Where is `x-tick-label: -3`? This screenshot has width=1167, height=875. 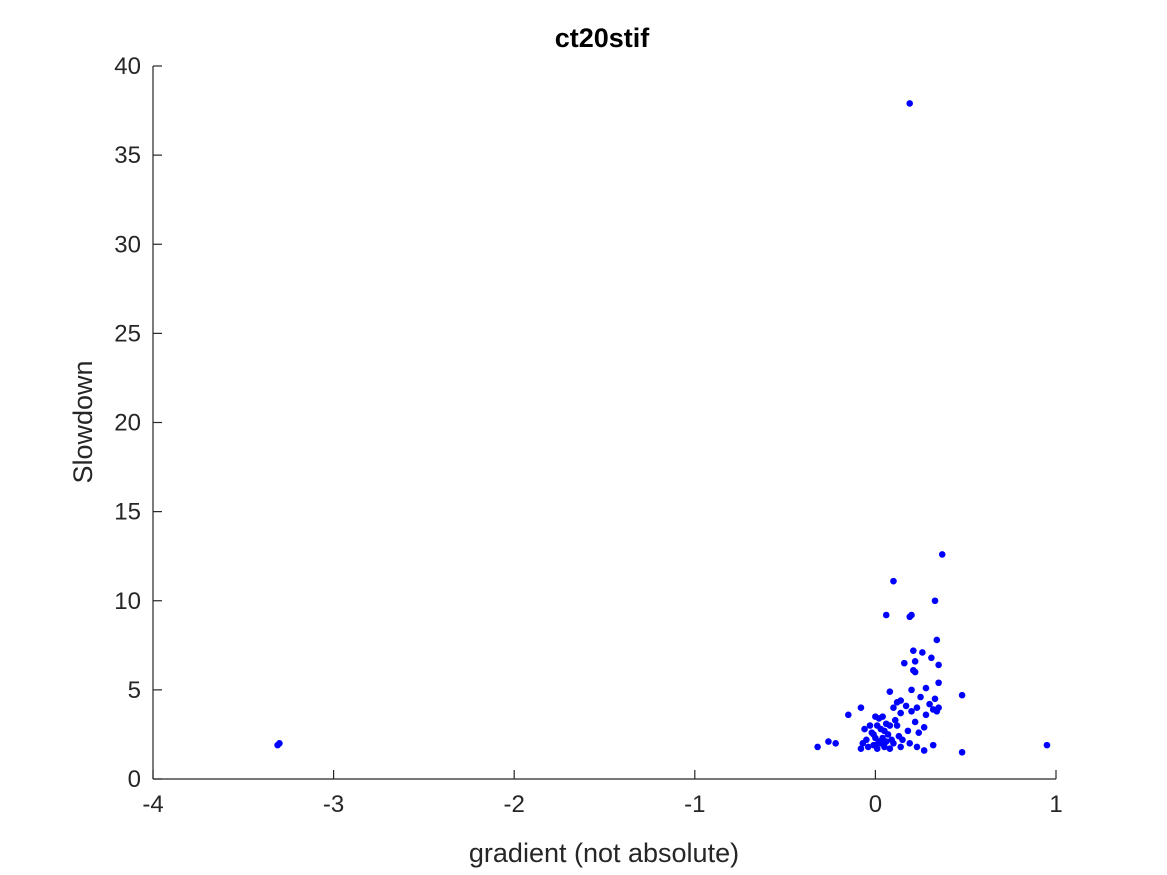
x-tick-label: -3 is located at coordinates (333, 804).